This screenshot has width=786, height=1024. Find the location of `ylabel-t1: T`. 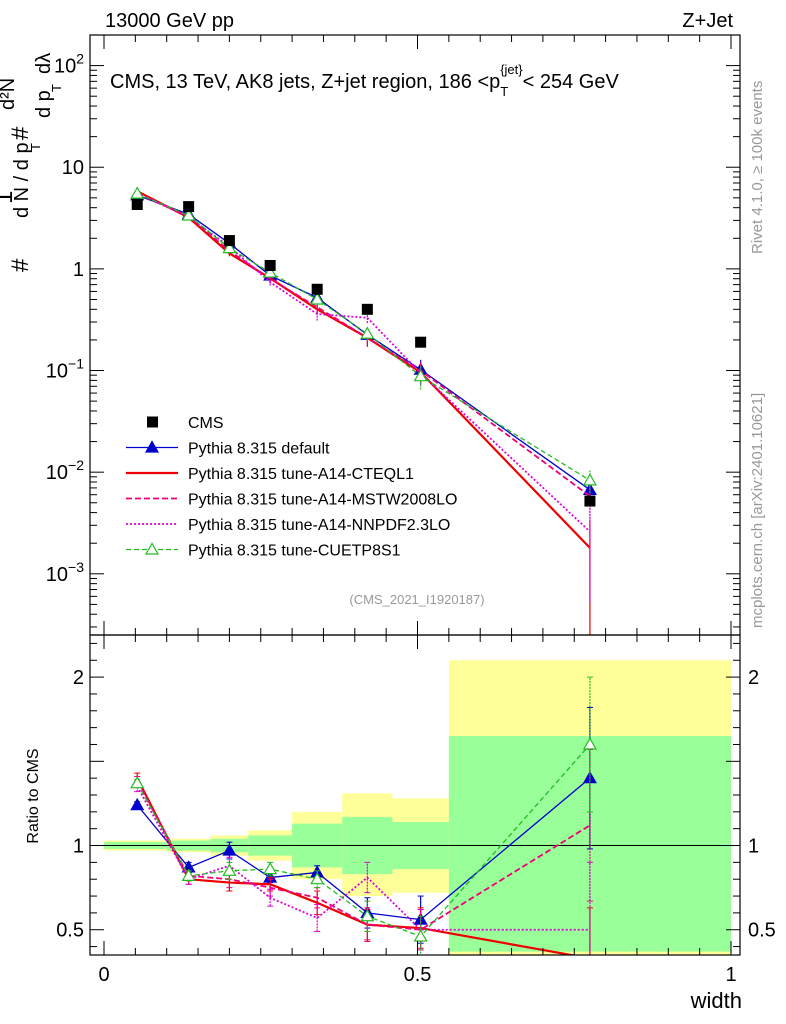

ylabel-t1: T is located at coordinates (35, 147).